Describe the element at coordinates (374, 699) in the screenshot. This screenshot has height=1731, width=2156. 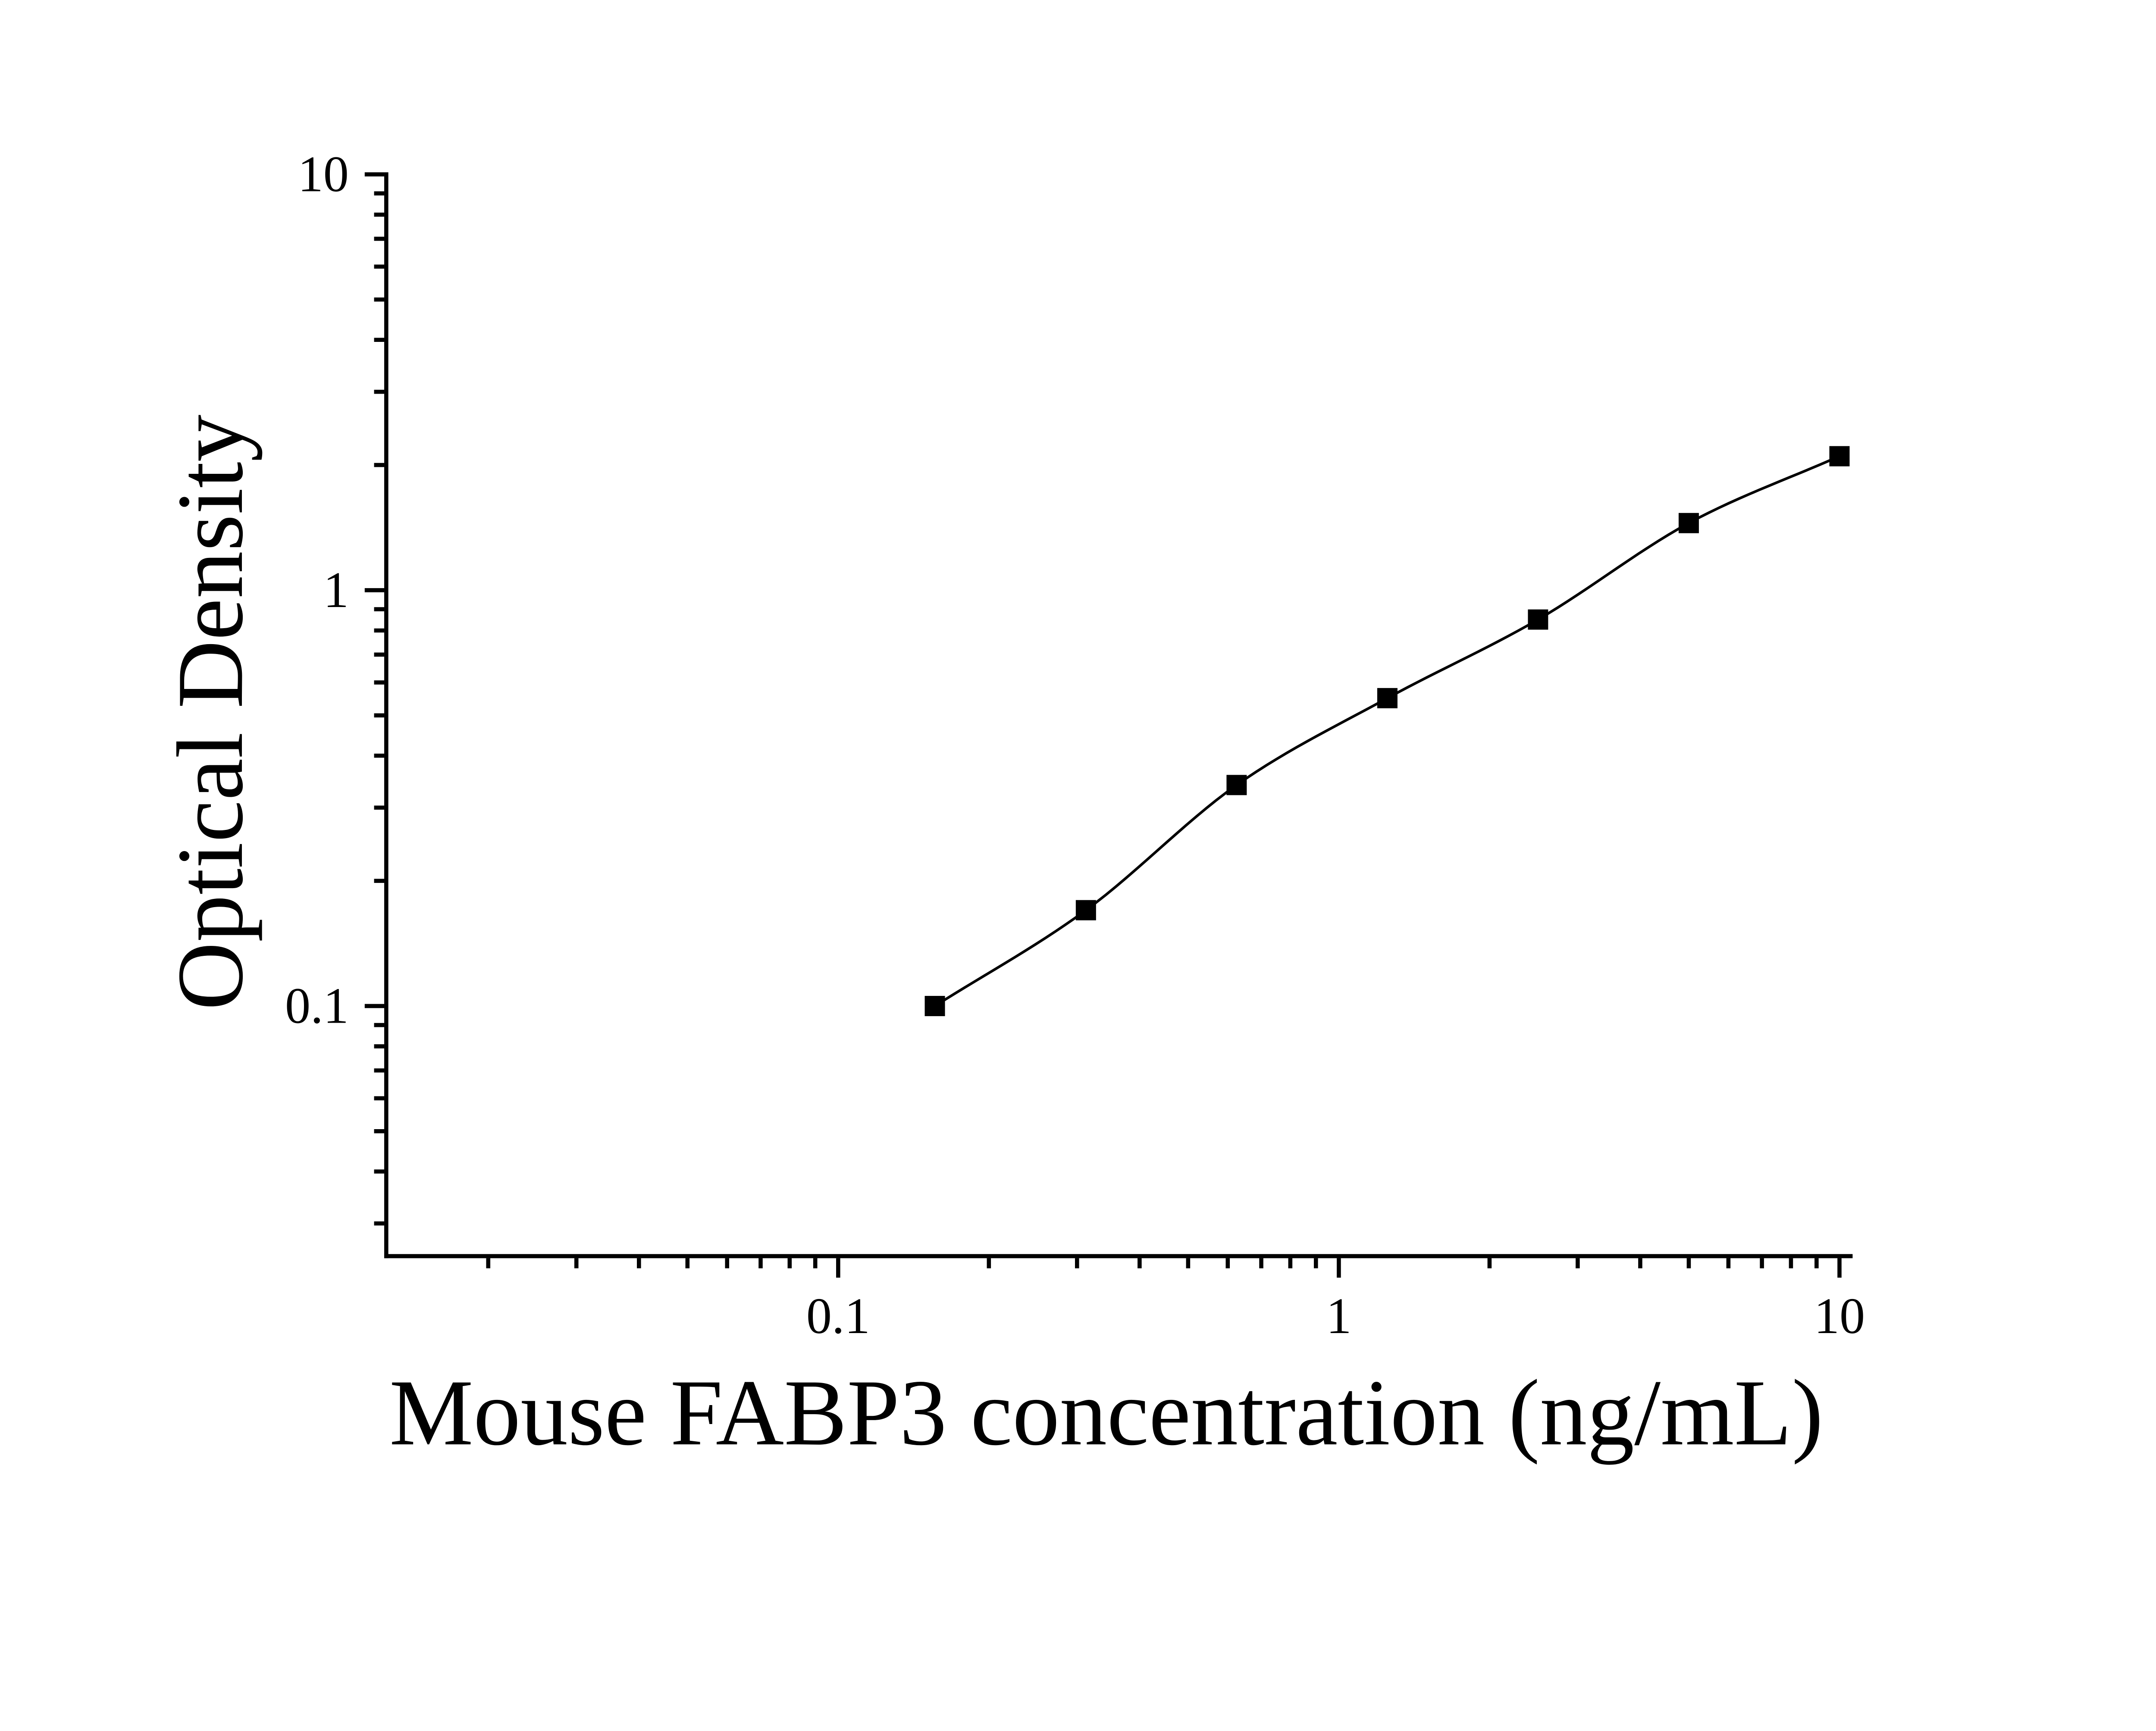
I see `y-axis-ticks` at that location.